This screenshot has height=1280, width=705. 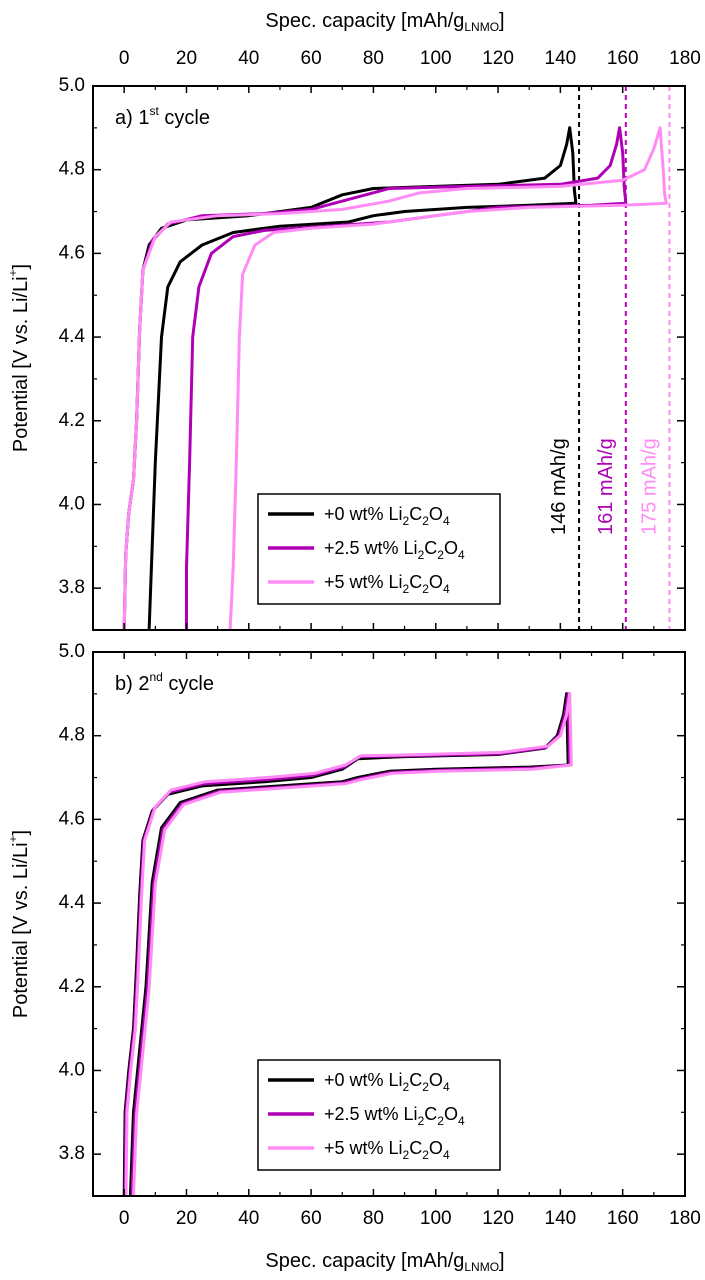 I want to click on panel-label: a) 1st cycle, so click(x=162, y=116).